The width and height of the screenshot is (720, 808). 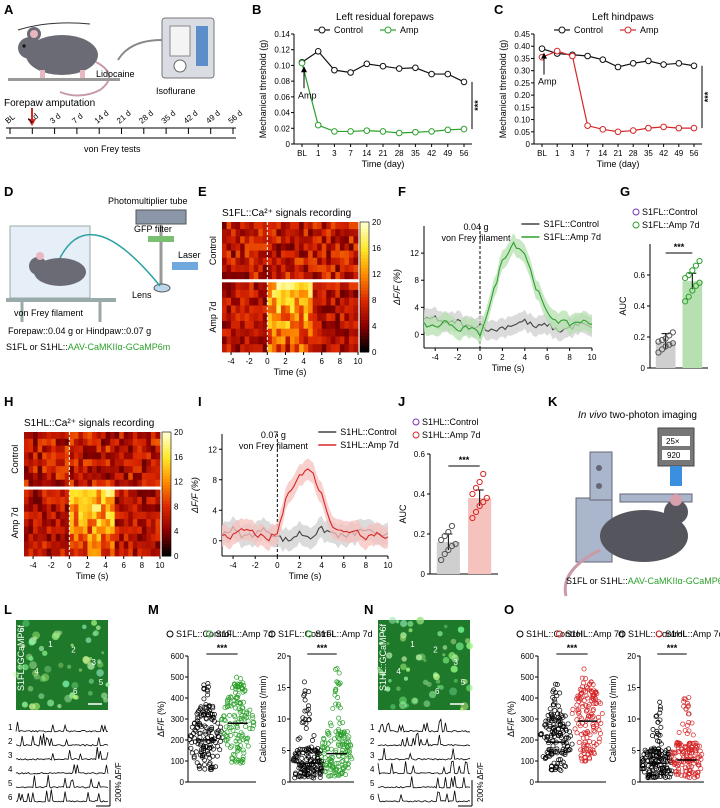 I want to click on optic-fiber, so click(x=110, y=260).